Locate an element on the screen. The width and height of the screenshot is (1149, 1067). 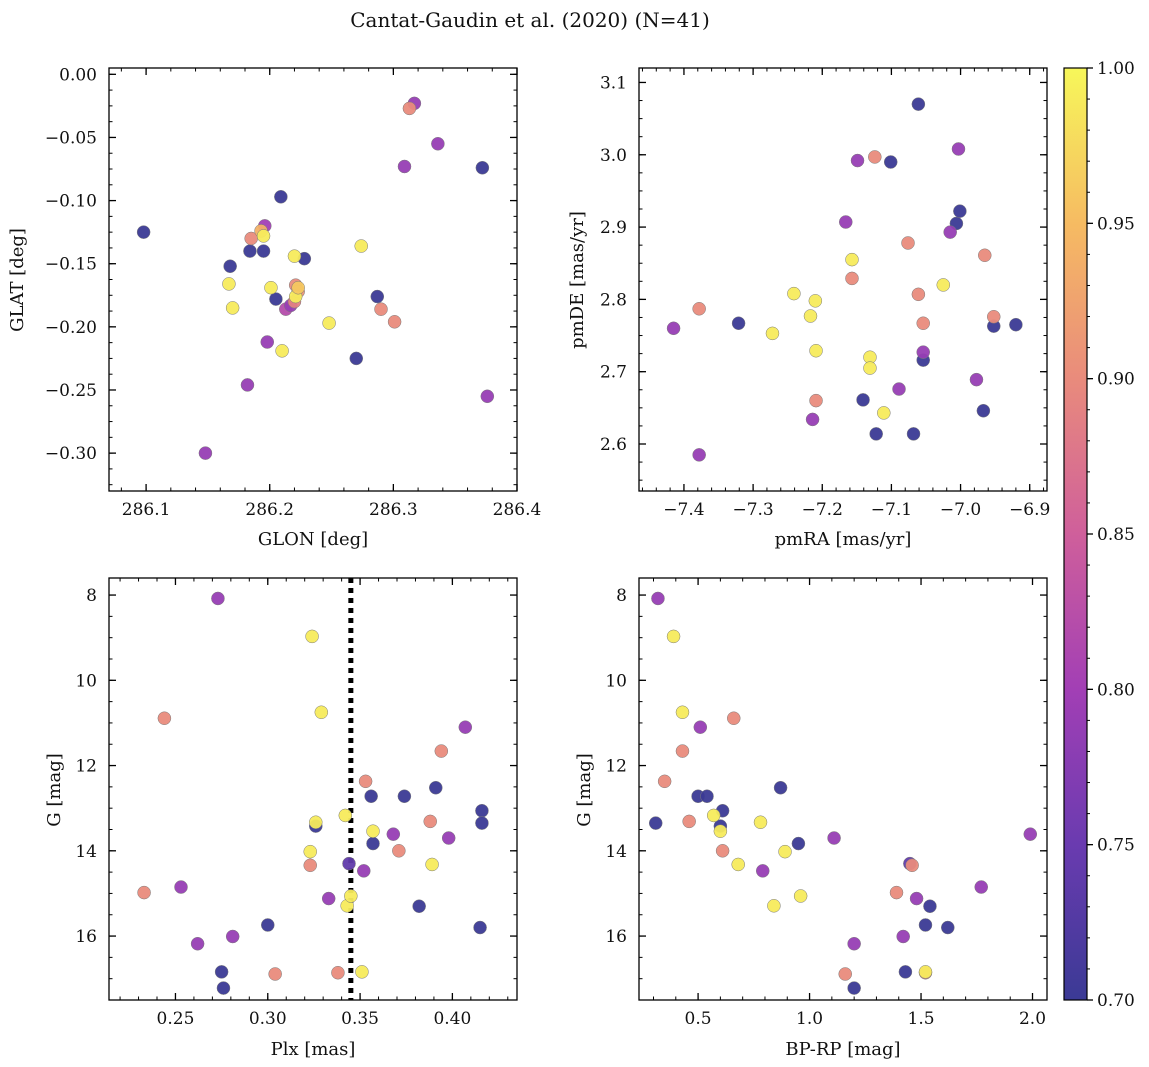
pm-y-tick-label: 2.7 is located at coordinates (613, 373).